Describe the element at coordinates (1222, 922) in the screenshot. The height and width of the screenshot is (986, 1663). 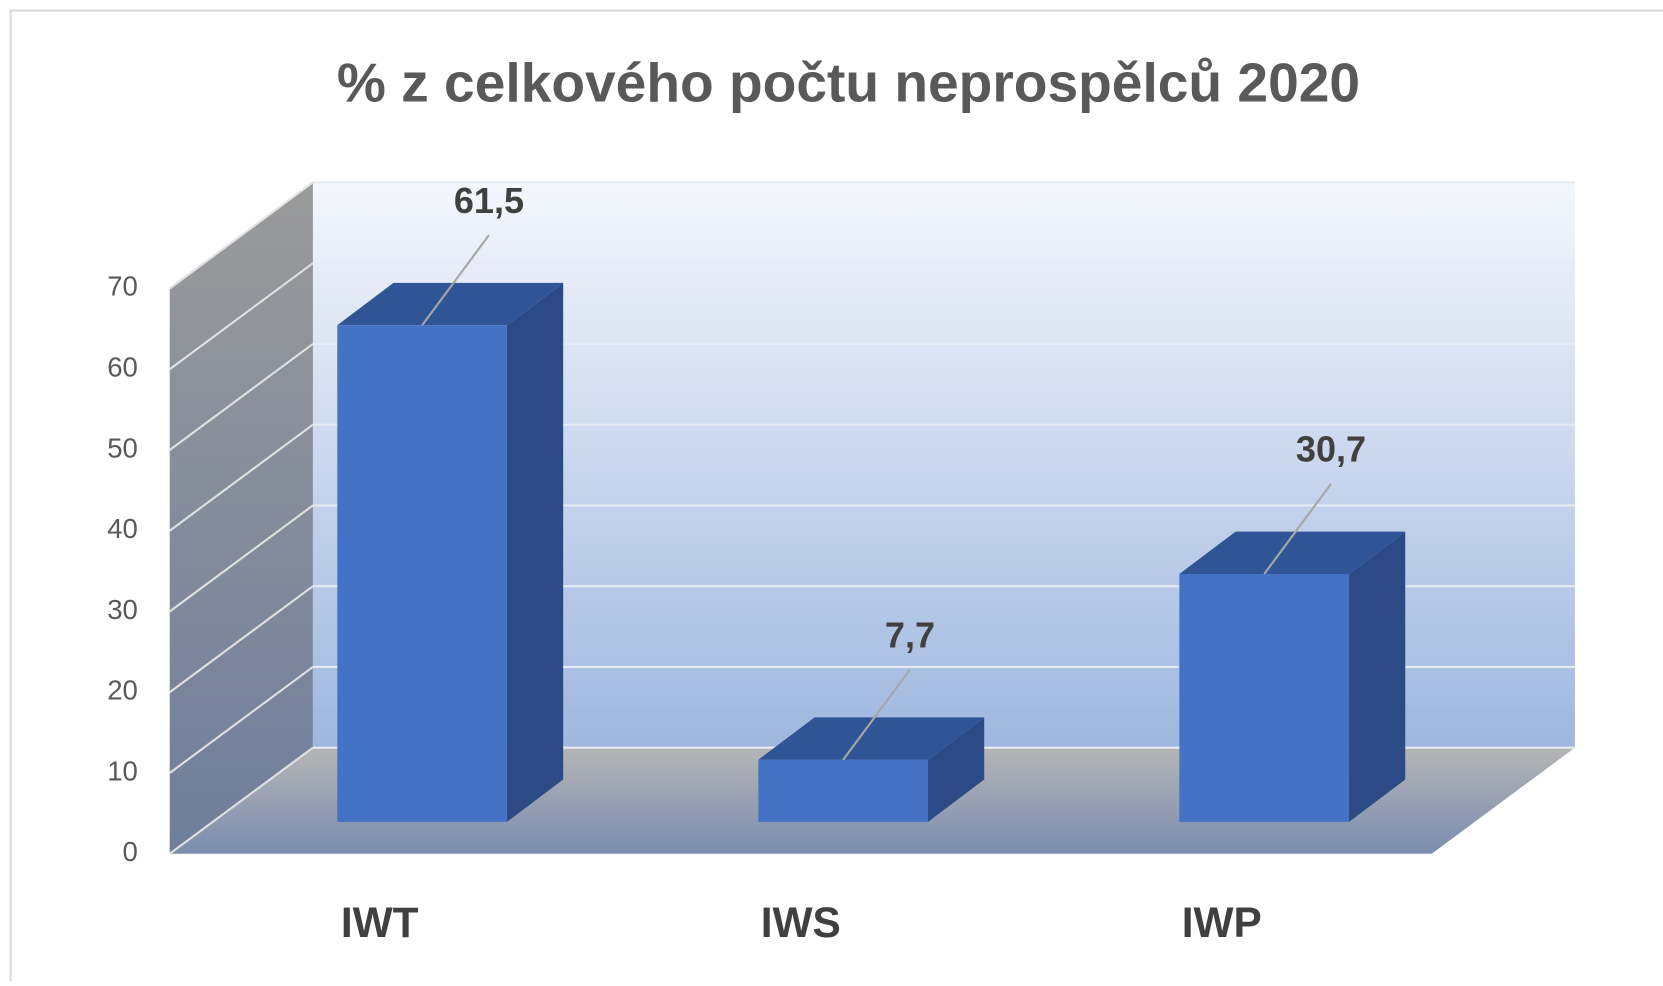
I see `x-tick-label: IWP` at that location.